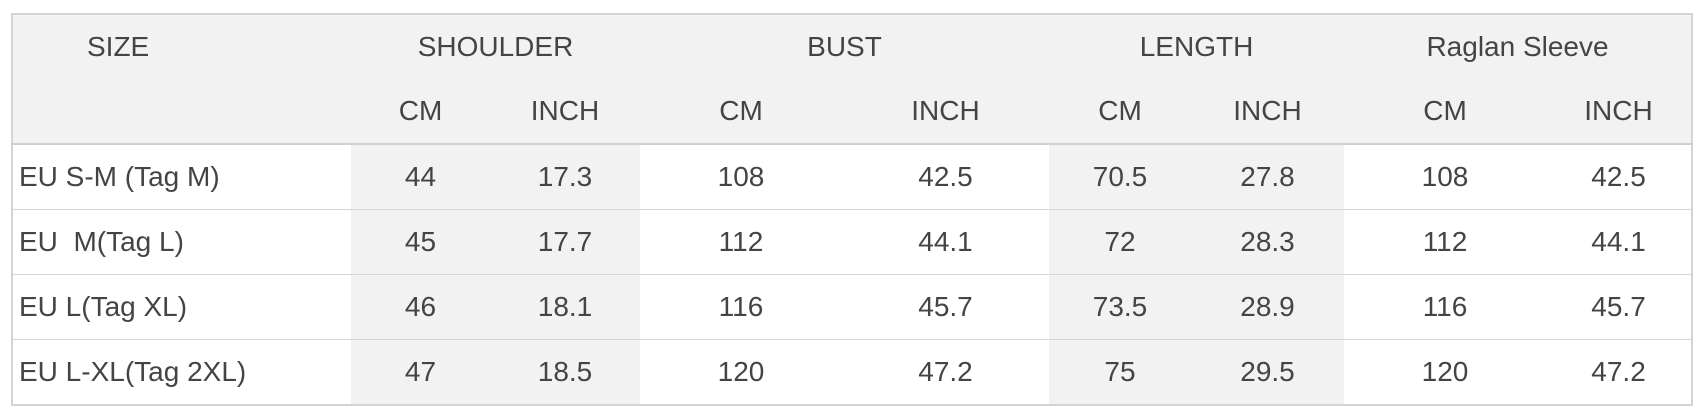 The image size is (1702, 408). I want to click on table-cell: 46, so click(420, 307).